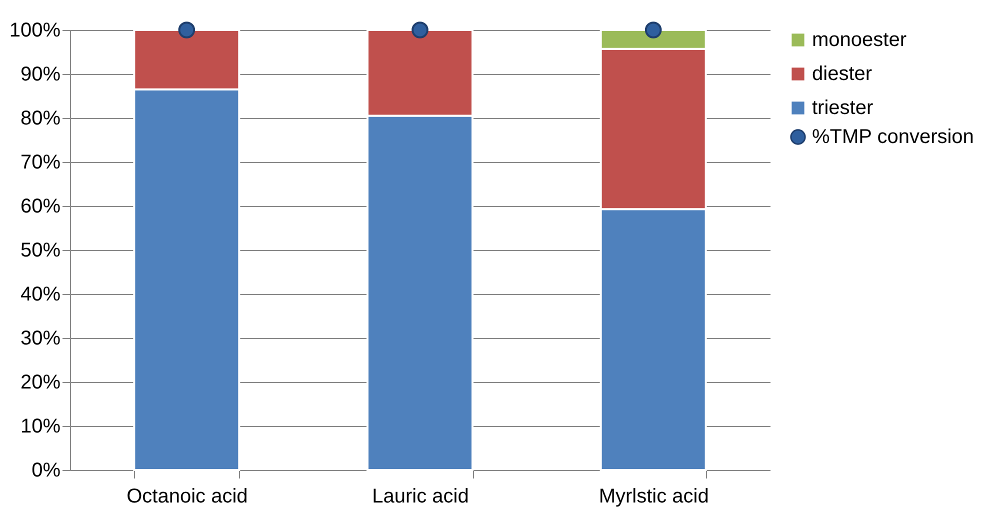 The image size is (994, 527). What do you see at coordinates (653, 497) in the screenshot?
I see `x-tick-label: Myrlstic acid` at bounding box center [653, 497].